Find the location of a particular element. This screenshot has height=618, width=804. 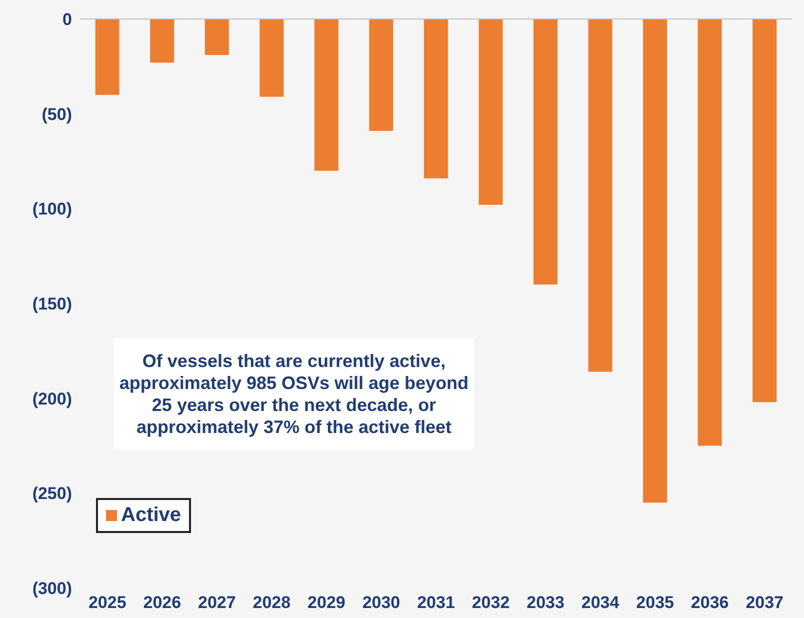

x-tick-label: 2036 is located at coordinates (709, 602).